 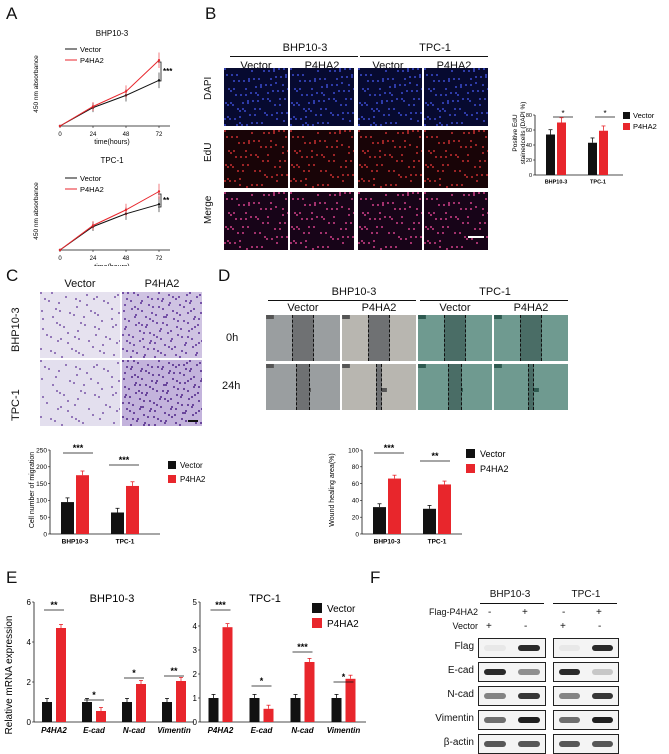 I want to click on group-label-bhp10-3: BHP10-3, so click(x=354, y=292).